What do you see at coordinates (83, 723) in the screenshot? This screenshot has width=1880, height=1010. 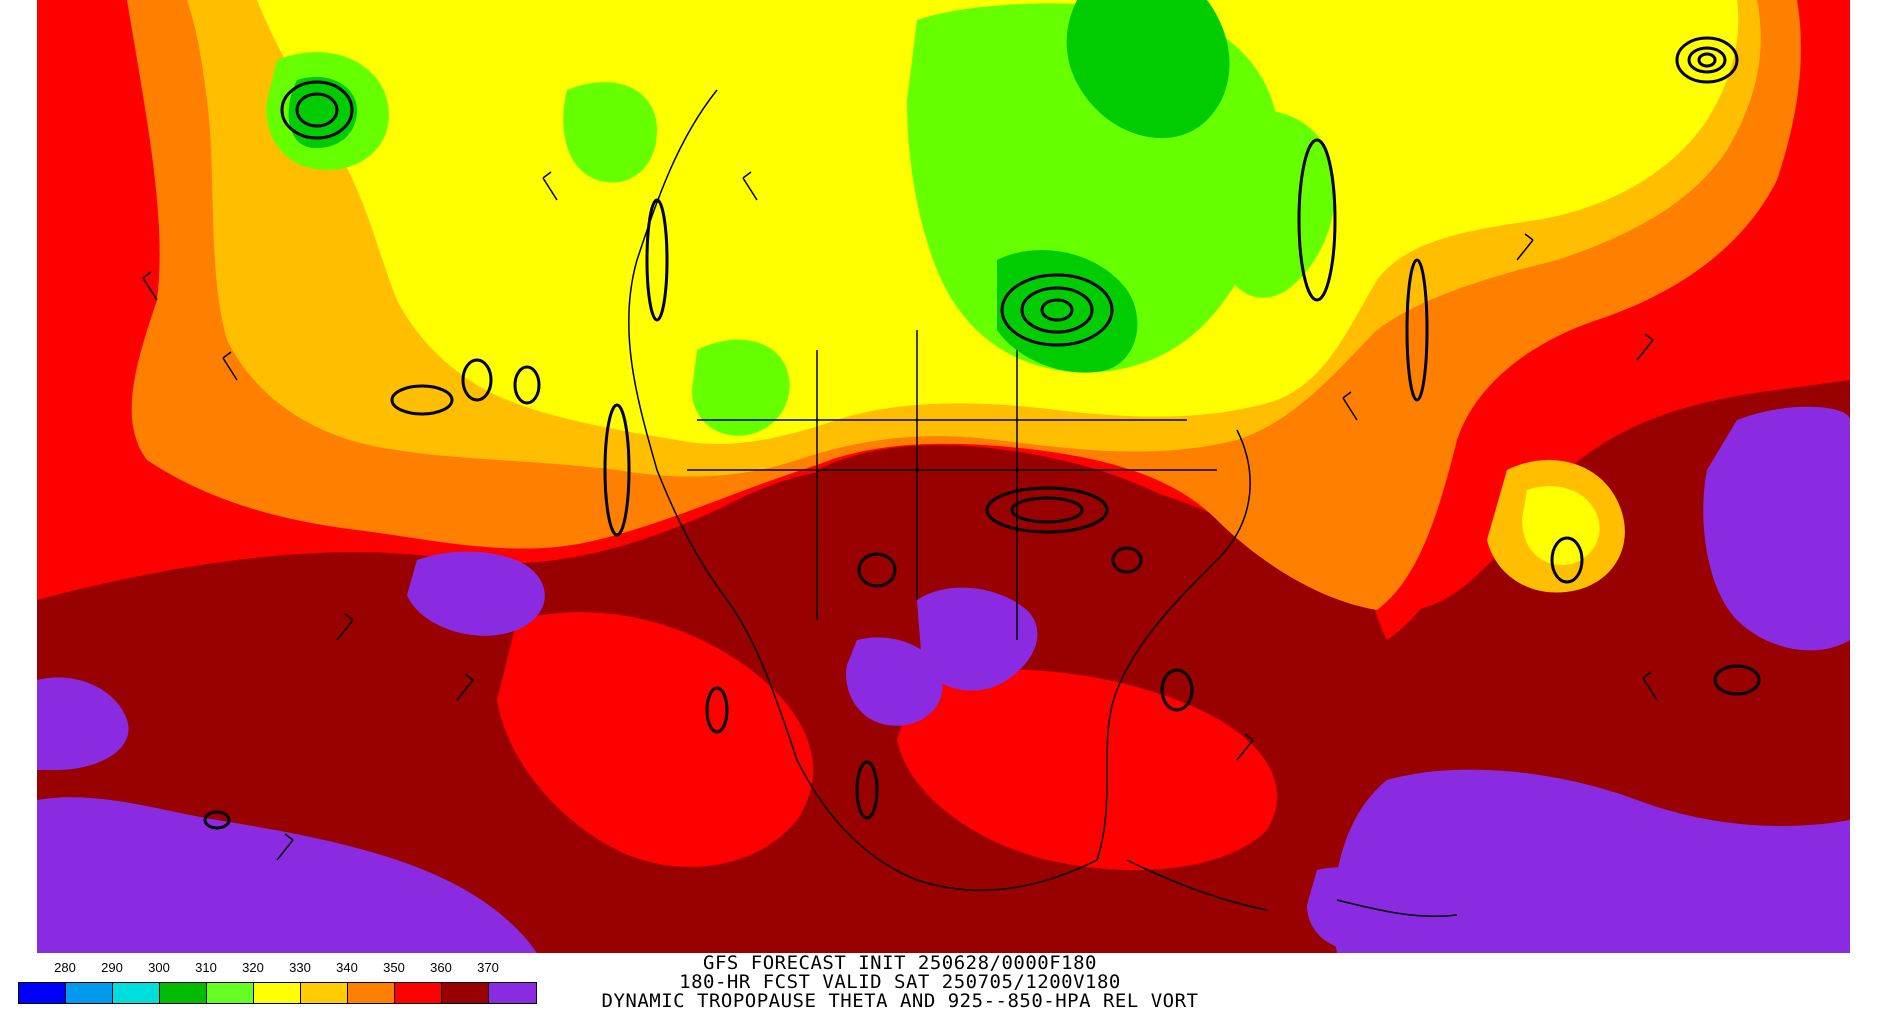 I see `field-purple-south-pacific` at bounding box center [83, 723].